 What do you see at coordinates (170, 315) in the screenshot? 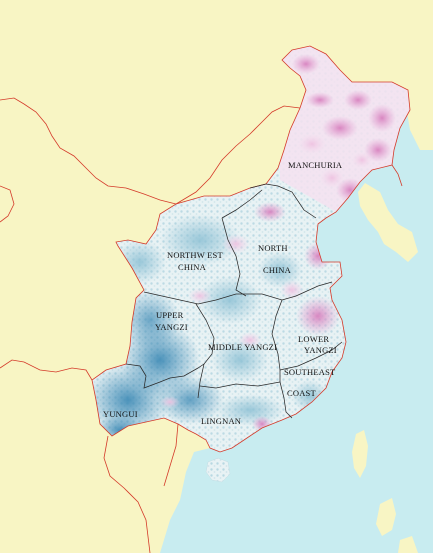
I see `label-upper-yangzi-line1: UPPER` at bounding box center [170, 315].